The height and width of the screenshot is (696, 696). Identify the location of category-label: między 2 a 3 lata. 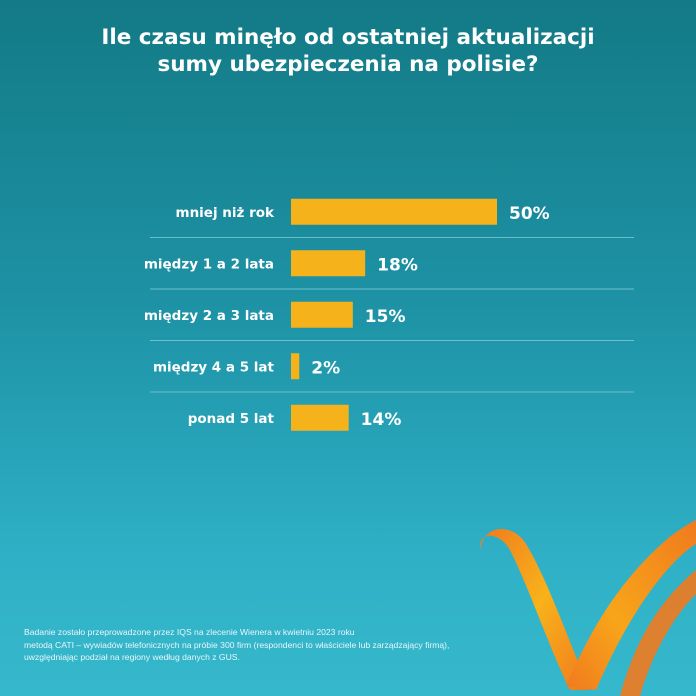
(209, 316).